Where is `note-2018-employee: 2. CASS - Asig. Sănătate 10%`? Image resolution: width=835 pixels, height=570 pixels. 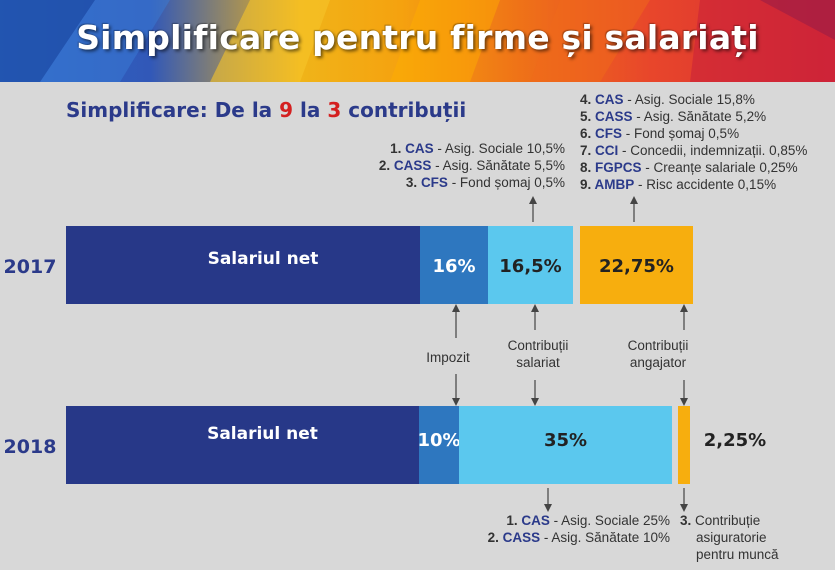 note-2018-employee: 2. CASS - Asig. Sănătate 10% is located at coordinates (579, 537).